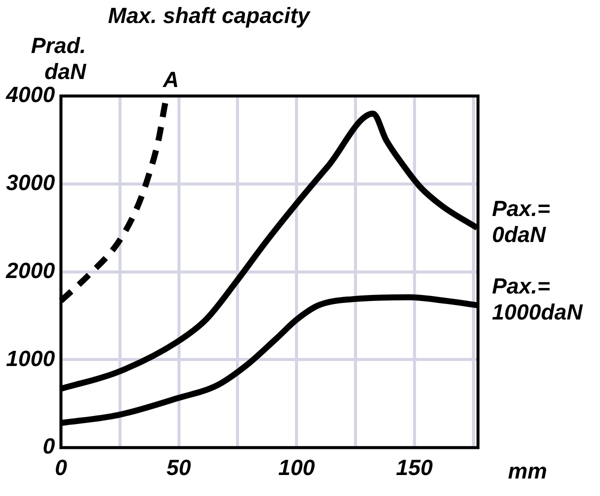  Describe the element at coordinates (31, 358) in the screenshot. I see `y-tick-label: 1000` at that location.